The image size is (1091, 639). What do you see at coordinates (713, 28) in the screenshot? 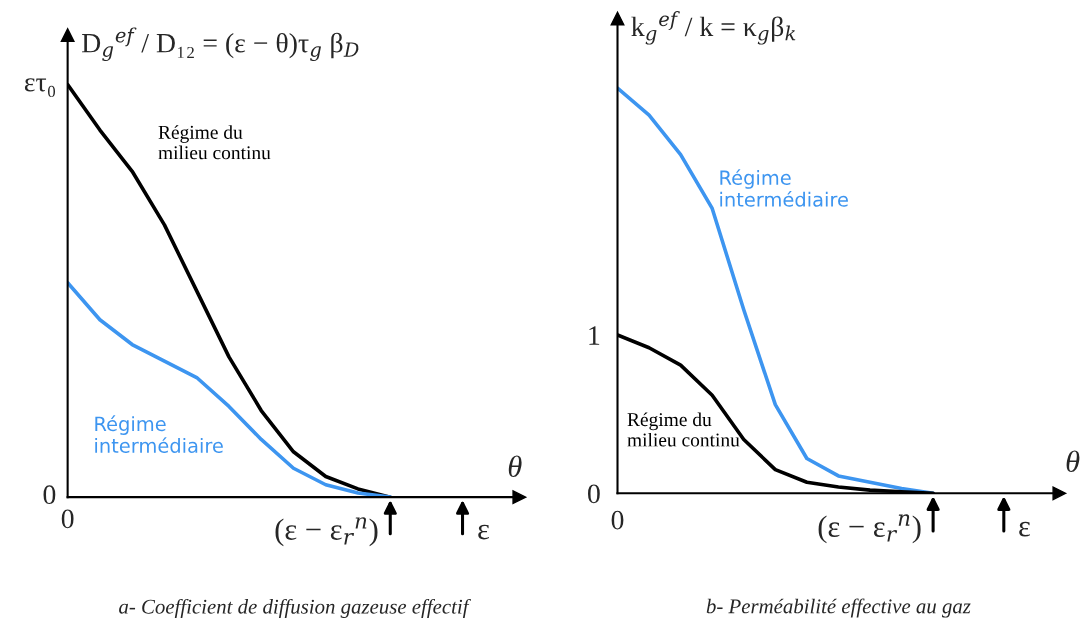
I see `y-axis-title: k$_{g}$$^{ef}$ / k = κ$_{g}$β$_{k}$` at bounding box center [713, 28].